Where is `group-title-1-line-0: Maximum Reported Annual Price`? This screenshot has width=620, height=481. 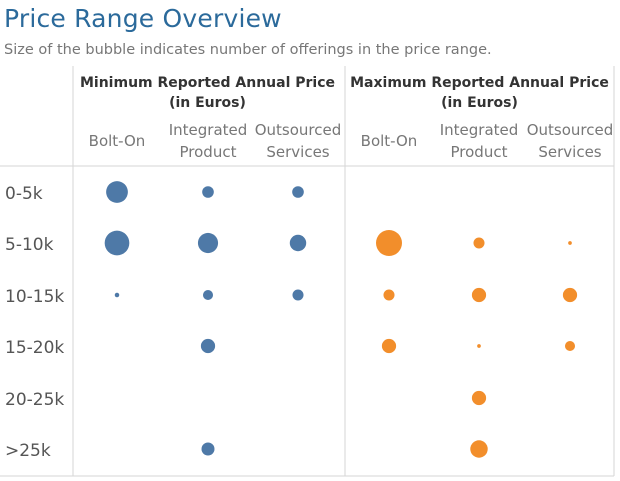 group-title-1-line-0: Maximum Reported Annual Price is located at coordinates (479, 83).